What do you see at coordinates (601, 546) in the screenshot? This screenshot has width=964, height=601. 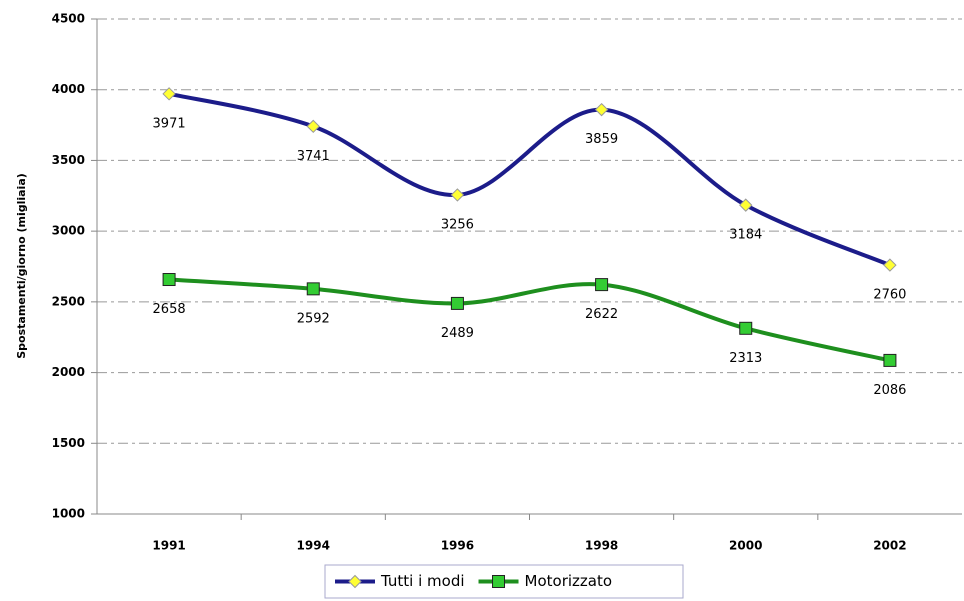 I see `x-tick-label: 1998` at bounding box center [601, 546].